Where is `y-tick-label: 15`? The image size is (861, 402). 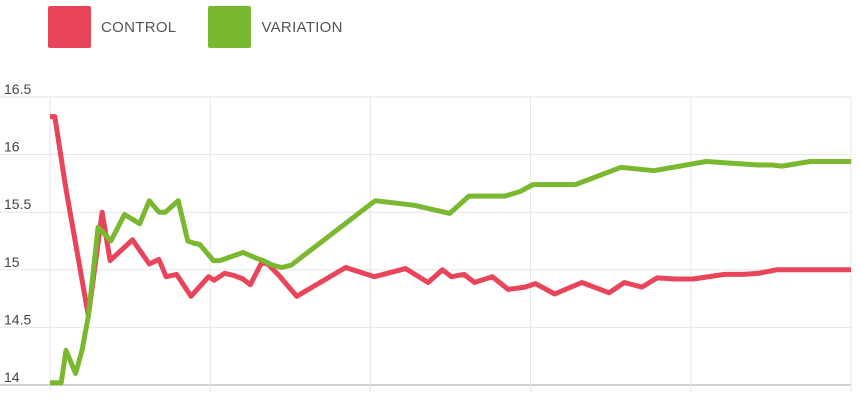
y-tick-label: 15 is located at coordinates (12, 262).